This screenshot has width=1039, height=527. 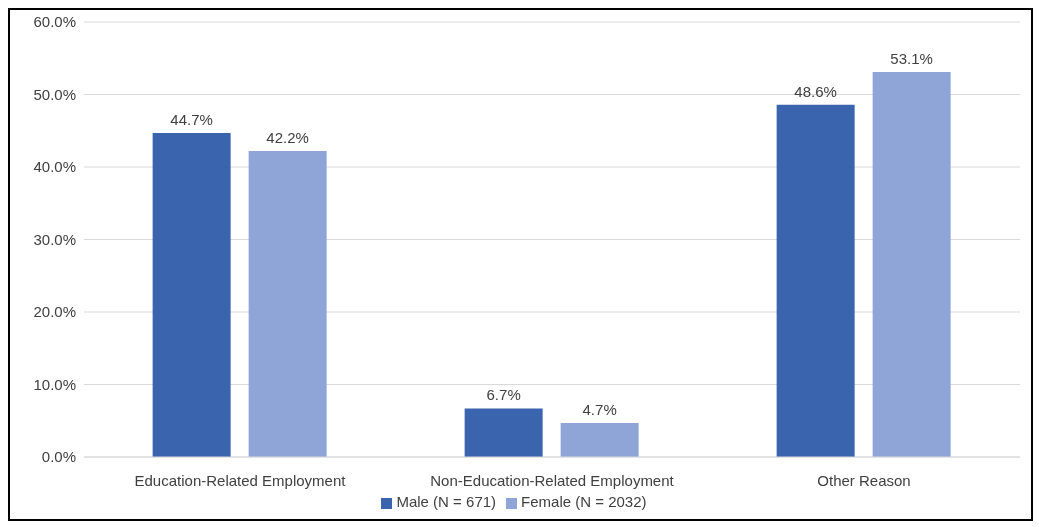 What do you see at coordinates (191, 119) in the screenshot?
I see `data-label: 44.7%` at bounding box center [191, 119].